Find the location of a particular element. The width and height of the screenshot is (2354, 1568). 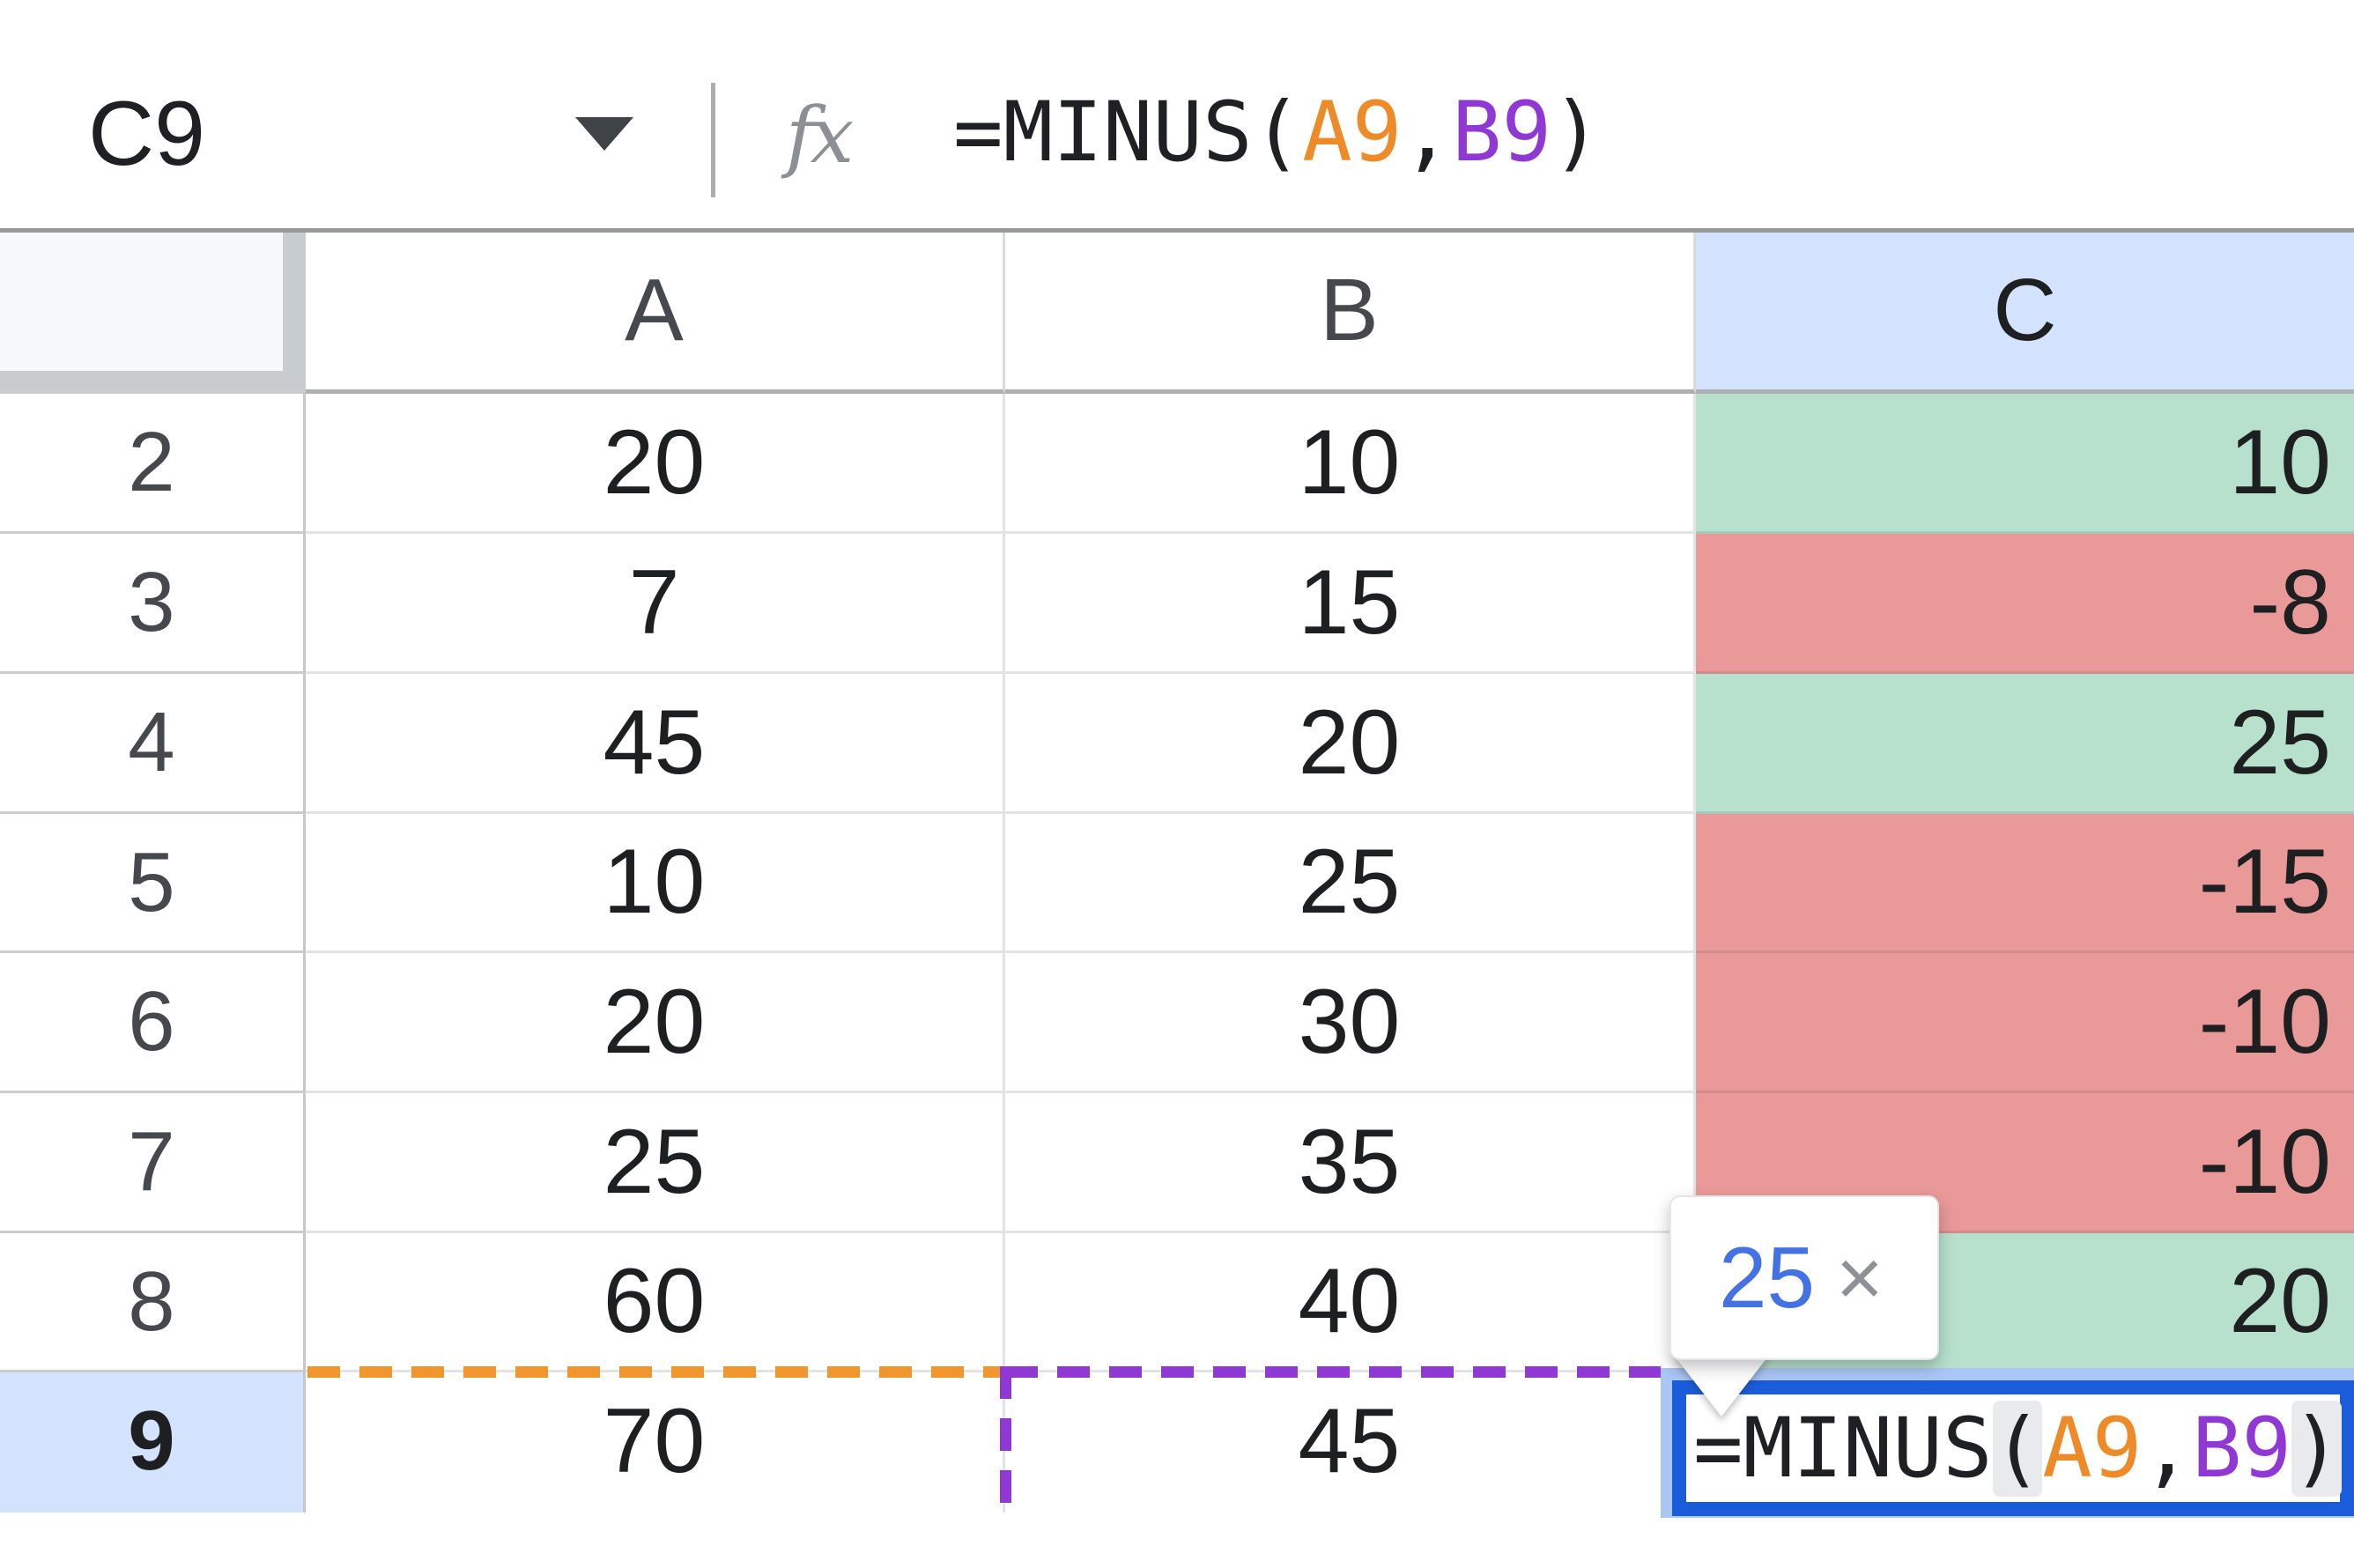

row-header-5: 5 is located at coordinates (153, 883).